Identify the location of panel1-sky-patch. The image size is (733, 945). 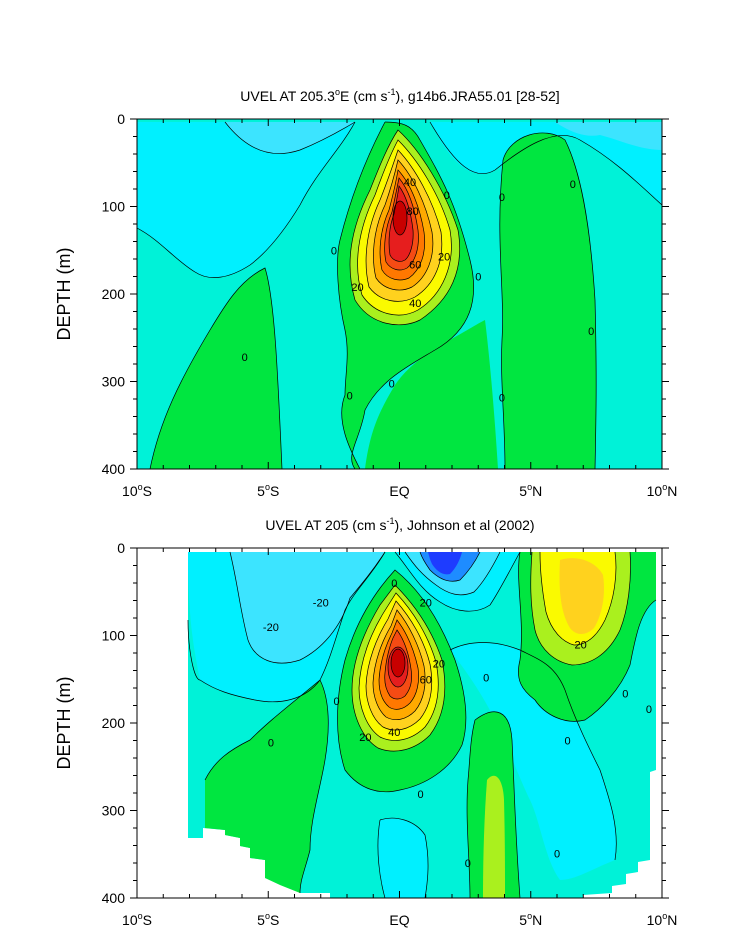
(290, 138).